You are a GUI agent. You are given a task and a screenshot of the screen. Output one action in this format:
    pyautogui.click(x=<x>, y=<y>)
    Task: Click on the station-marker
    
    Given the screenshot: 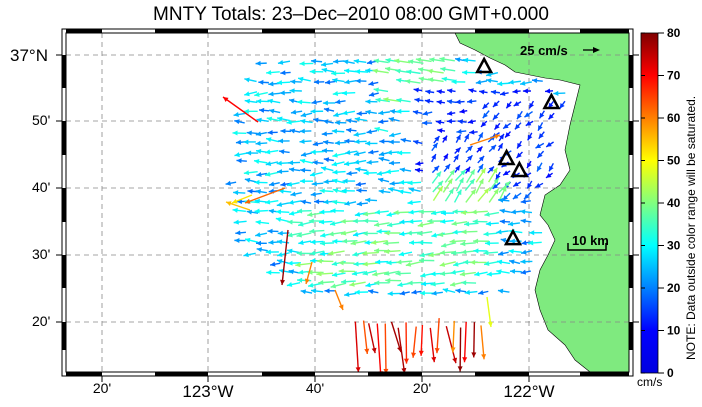 What is the action you would take?
    pyautogui.click(x=551, y=101)
    